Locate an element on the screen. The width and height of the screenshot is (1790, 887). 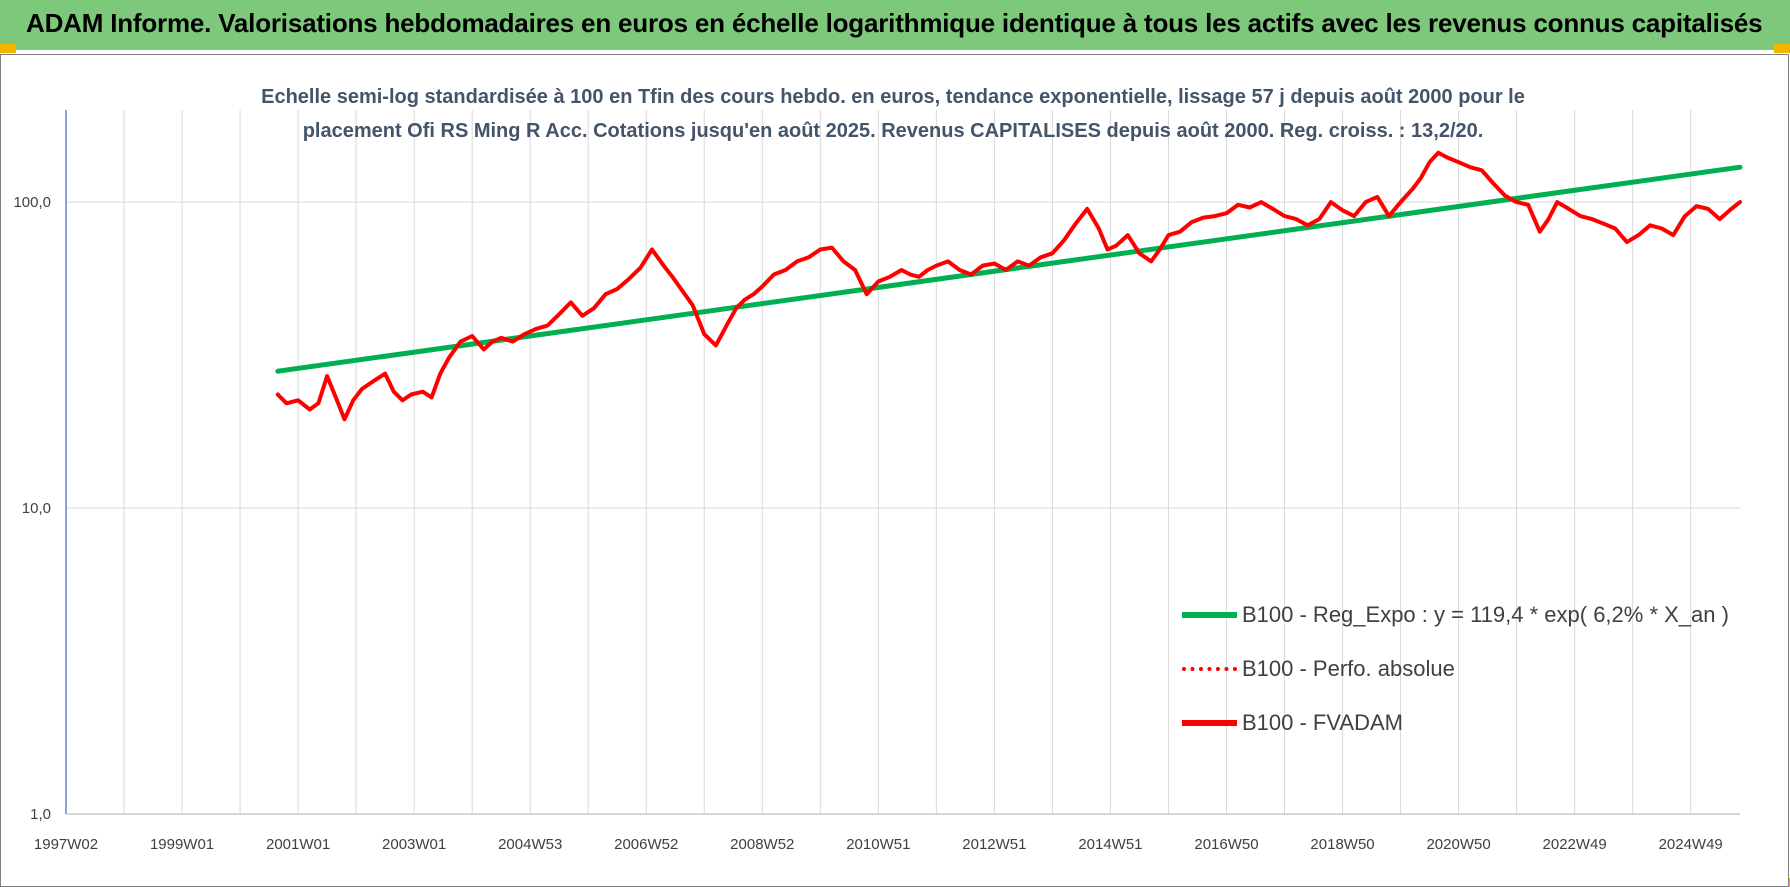
x-tick-label: 2010W51 is located at coordinates (878, 844).